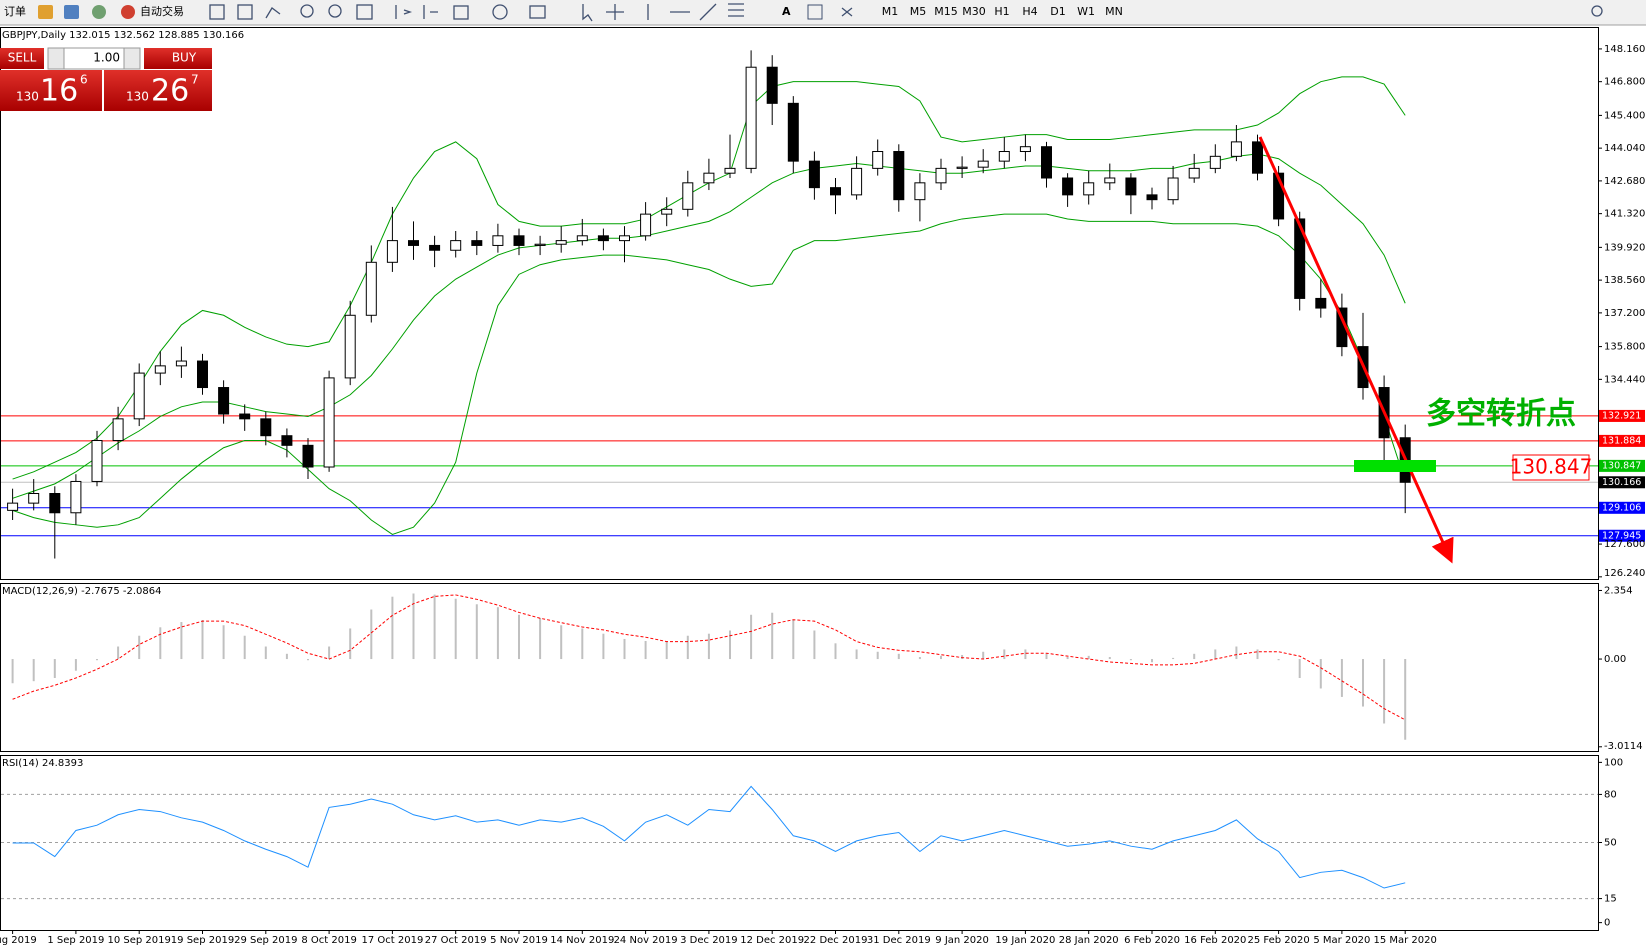 Image resolution: width=1646 pixels, height=947 pixels. I want to click on x-tick-label: 3 Dec 2019, so click(709, 940).